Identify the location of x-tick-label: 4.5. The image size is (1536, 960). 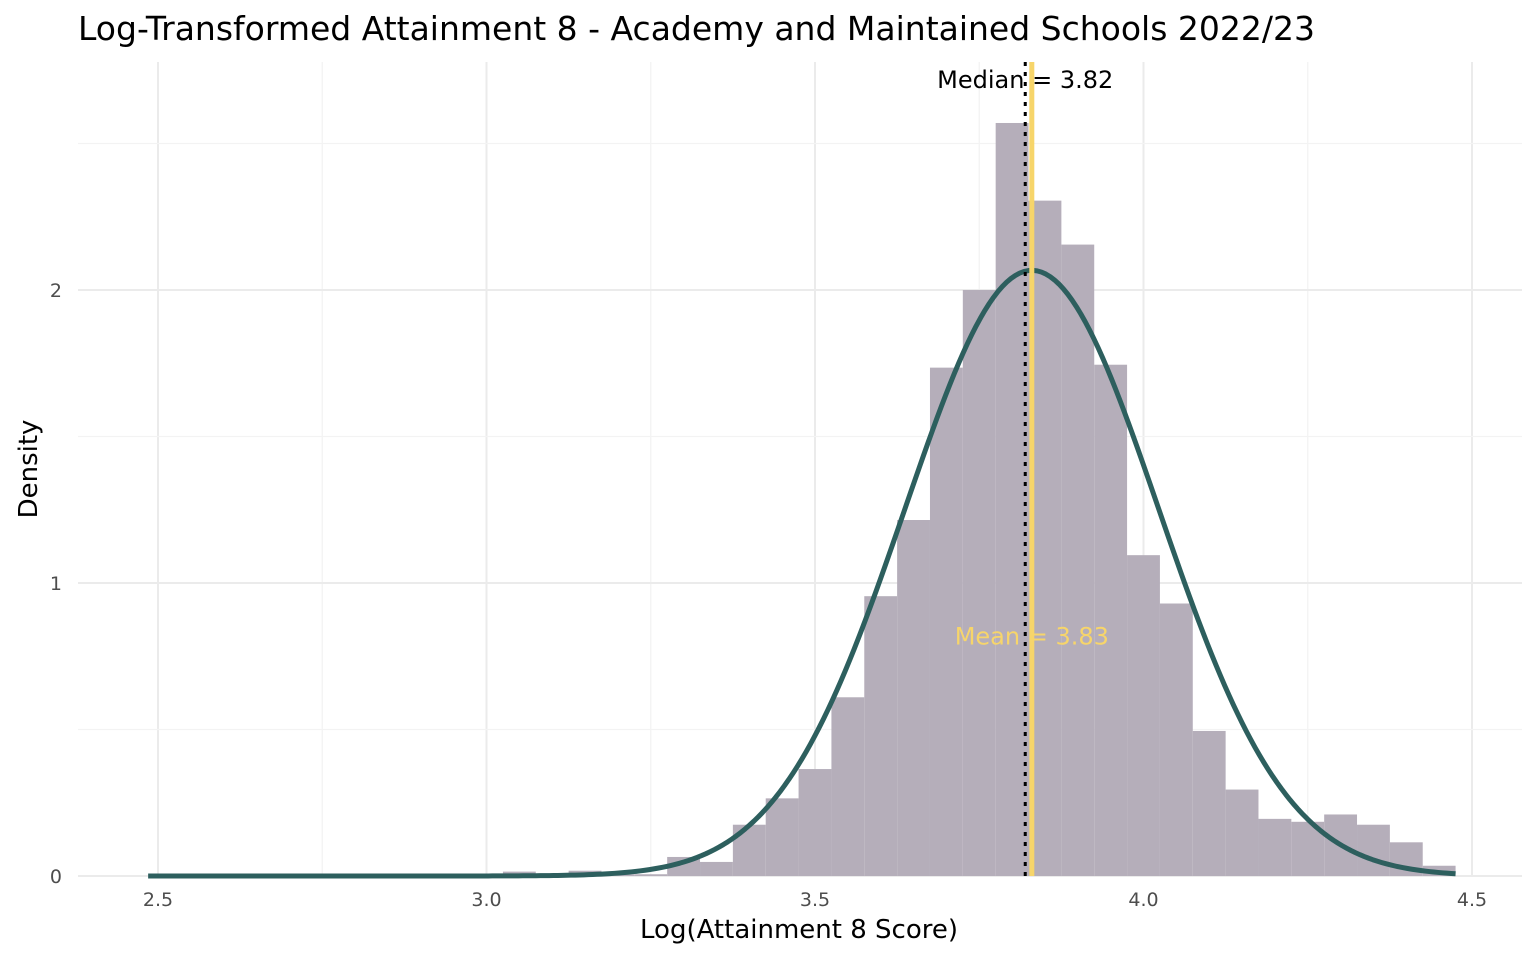
(1472, 900).